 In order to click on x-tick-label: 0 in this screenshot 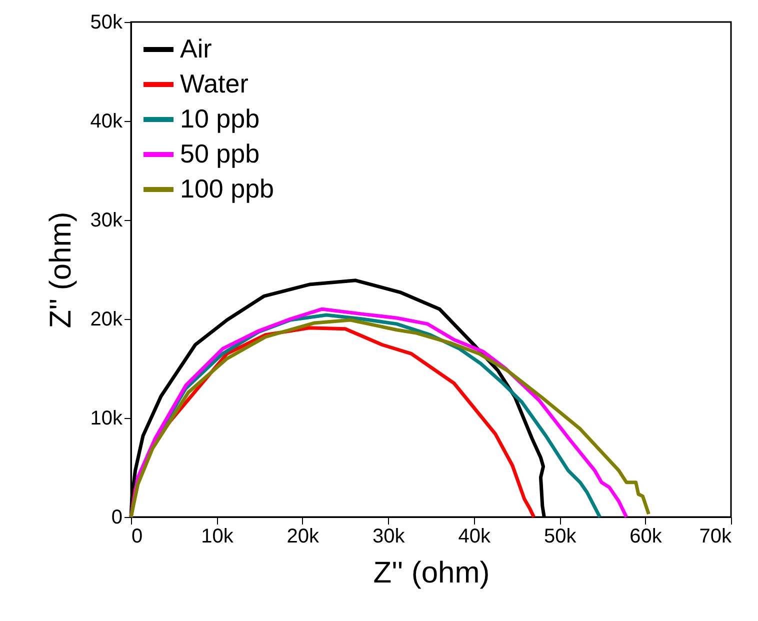, I will do `click(137, 537)`.